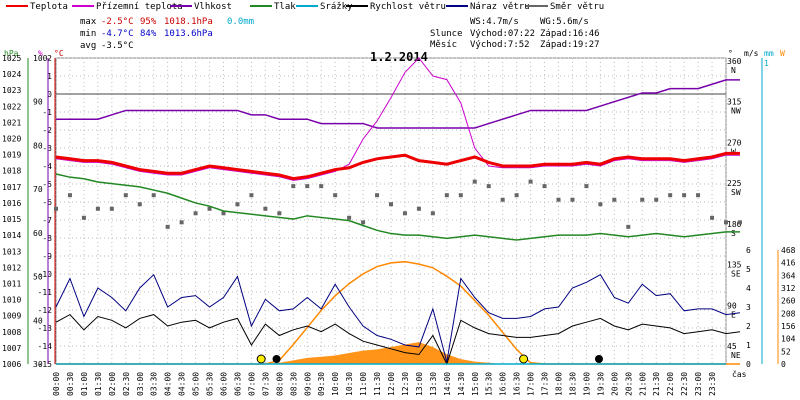  I want to click on dir-tick-deg: 360, so click(734, 61).